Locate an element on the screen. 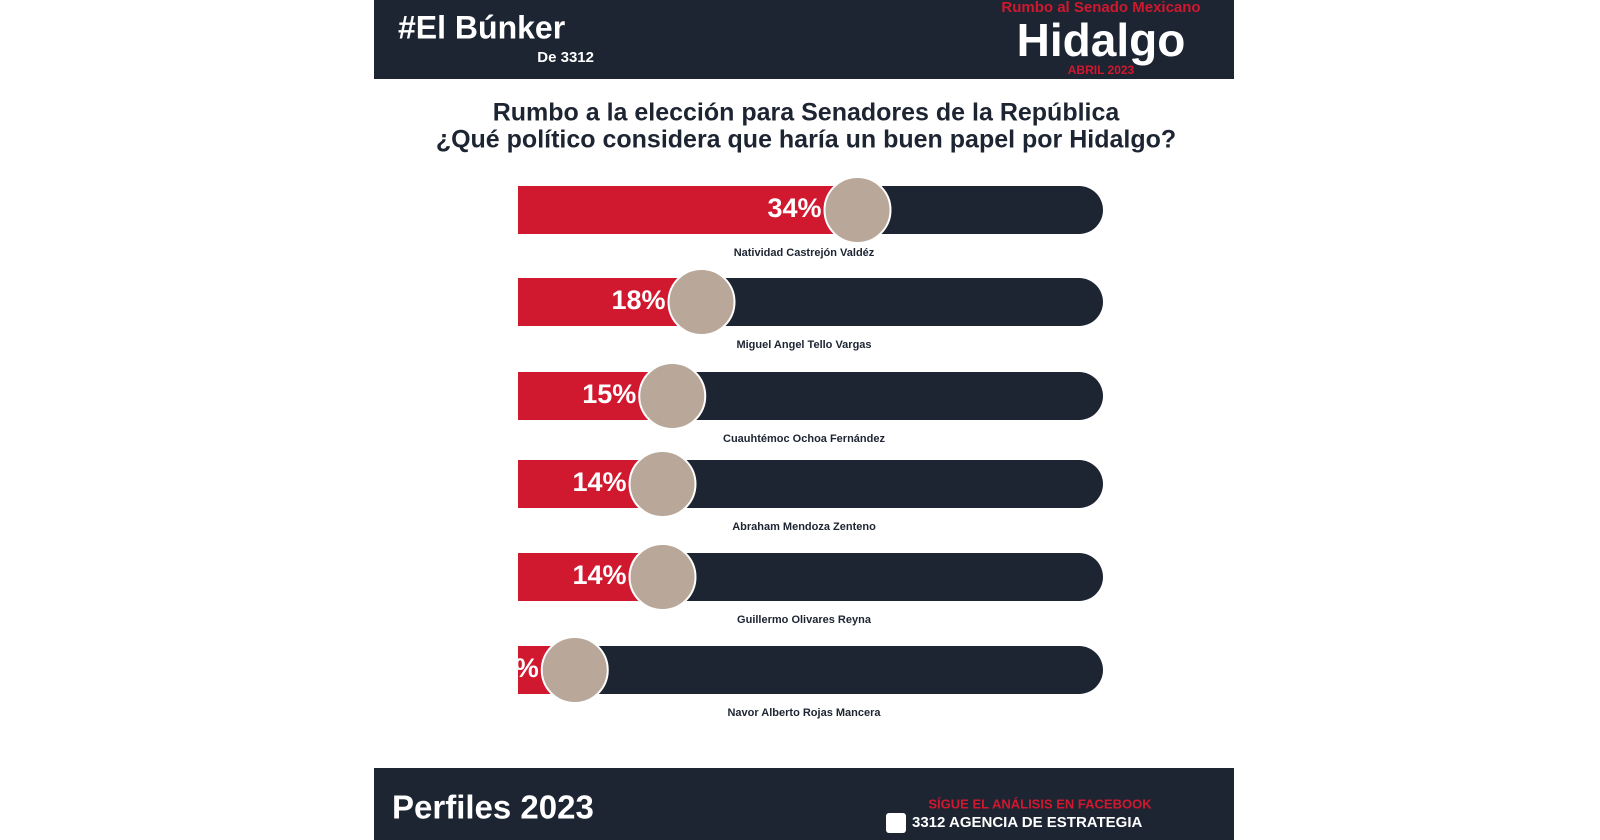 The height and width of the screenshot is (840, 1600). value-label: 15% is located at coordinates (609, 394).